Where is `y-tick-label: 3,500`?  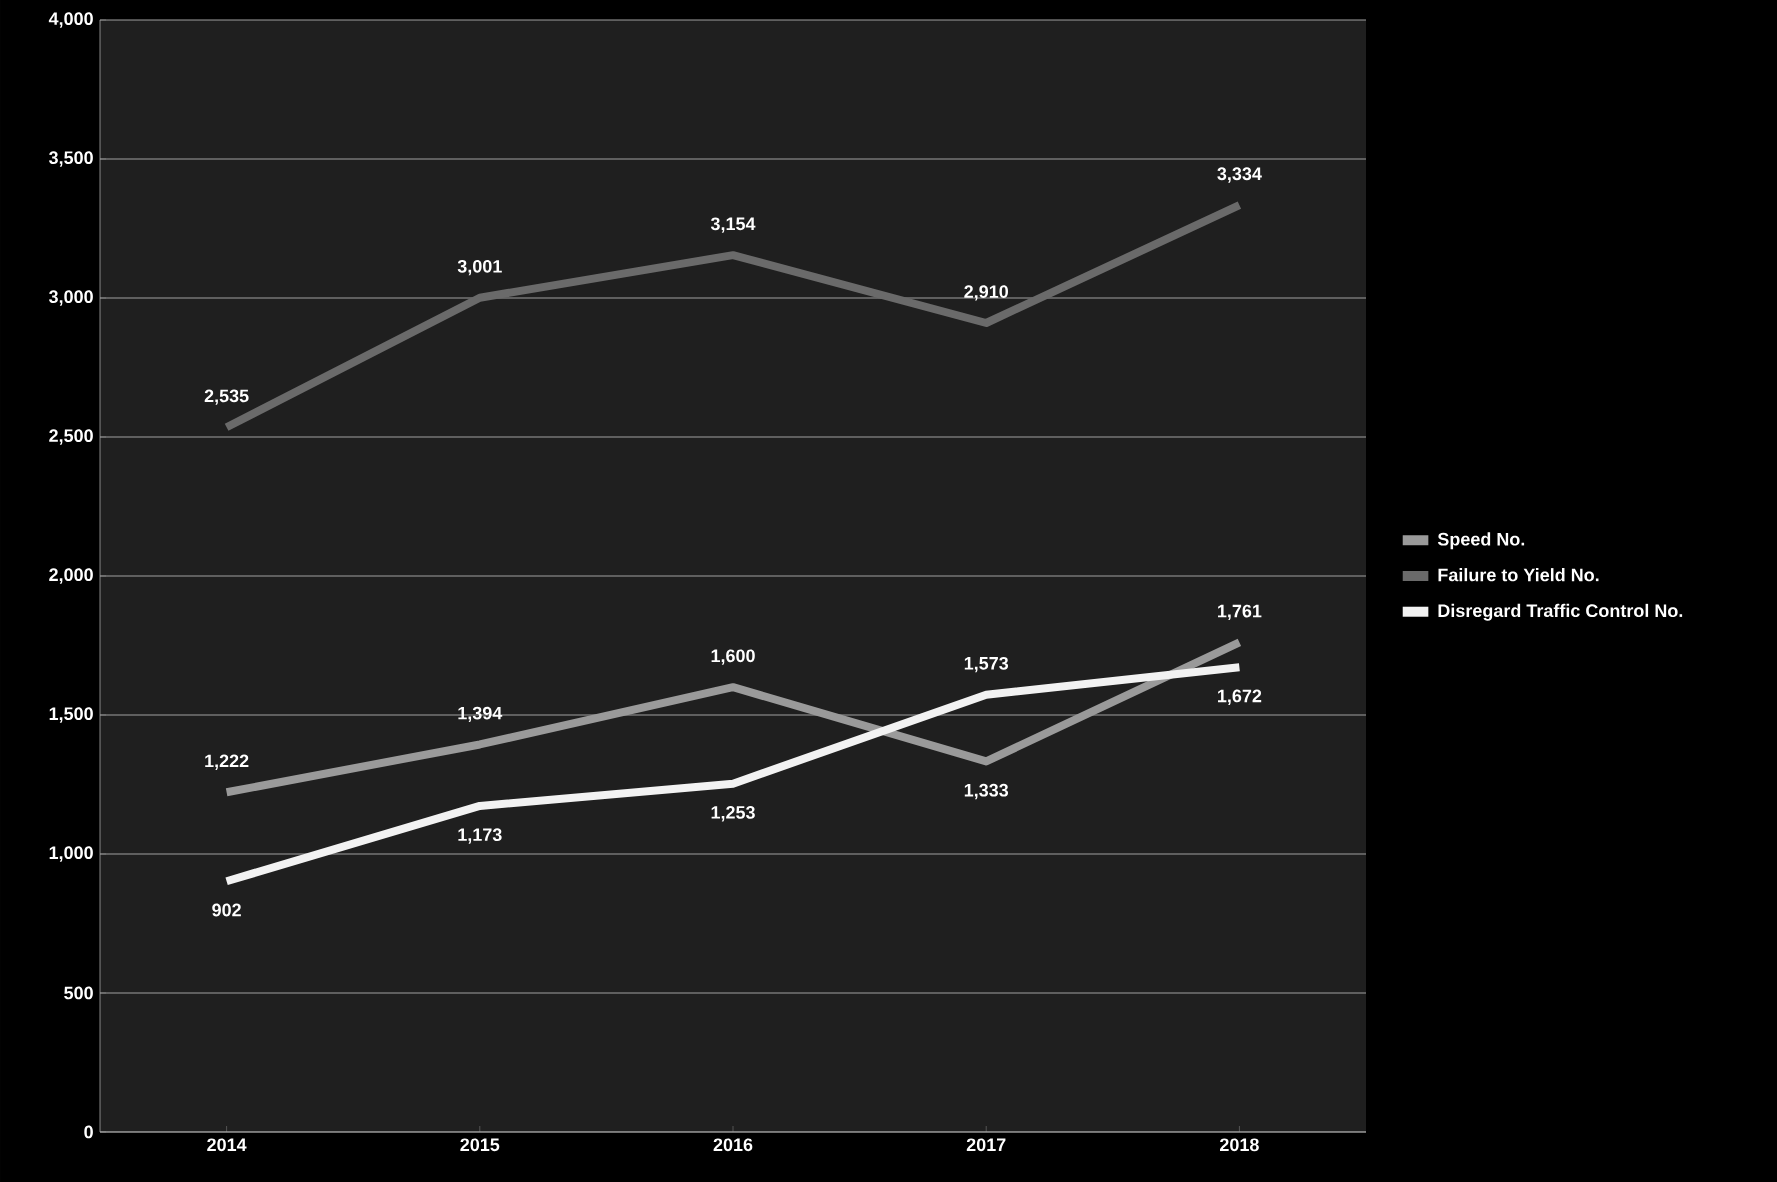
y-tick-label: 3,500 is located at coordinates (70, 159).